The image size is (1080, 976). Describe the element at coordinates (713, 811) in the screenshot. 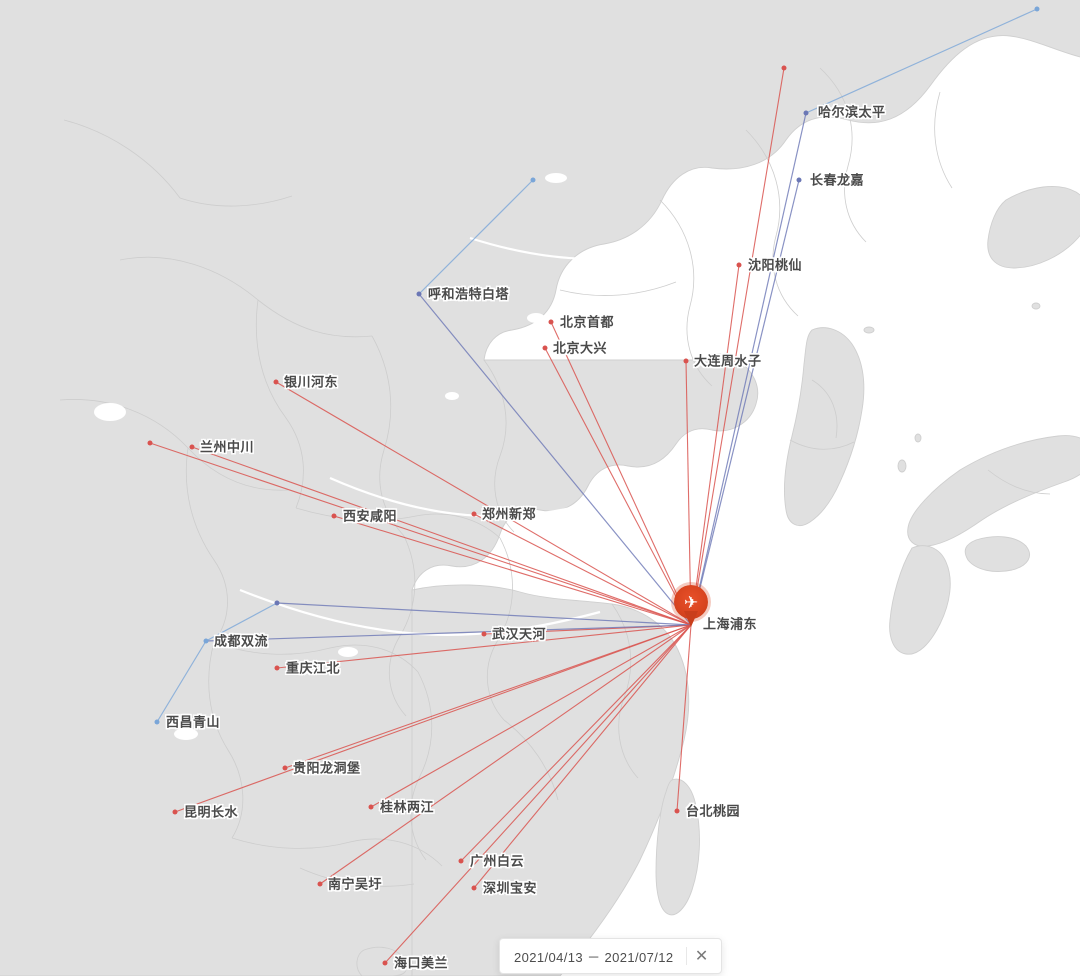

I see `airport-label: 台北桃园` at that location.